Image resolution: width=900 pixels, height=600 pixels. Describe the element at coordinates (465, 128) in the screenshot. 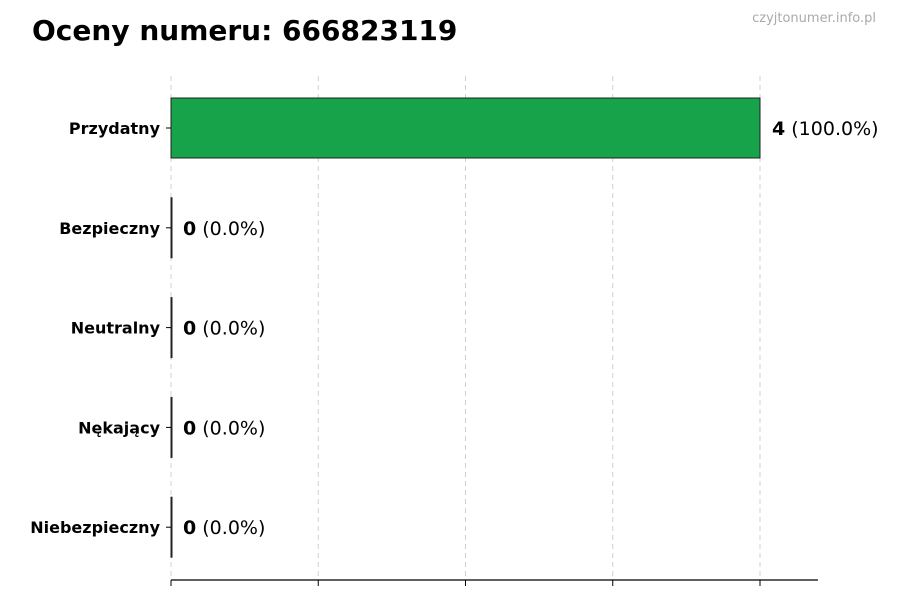

I see `bar-przydatny` at that location.